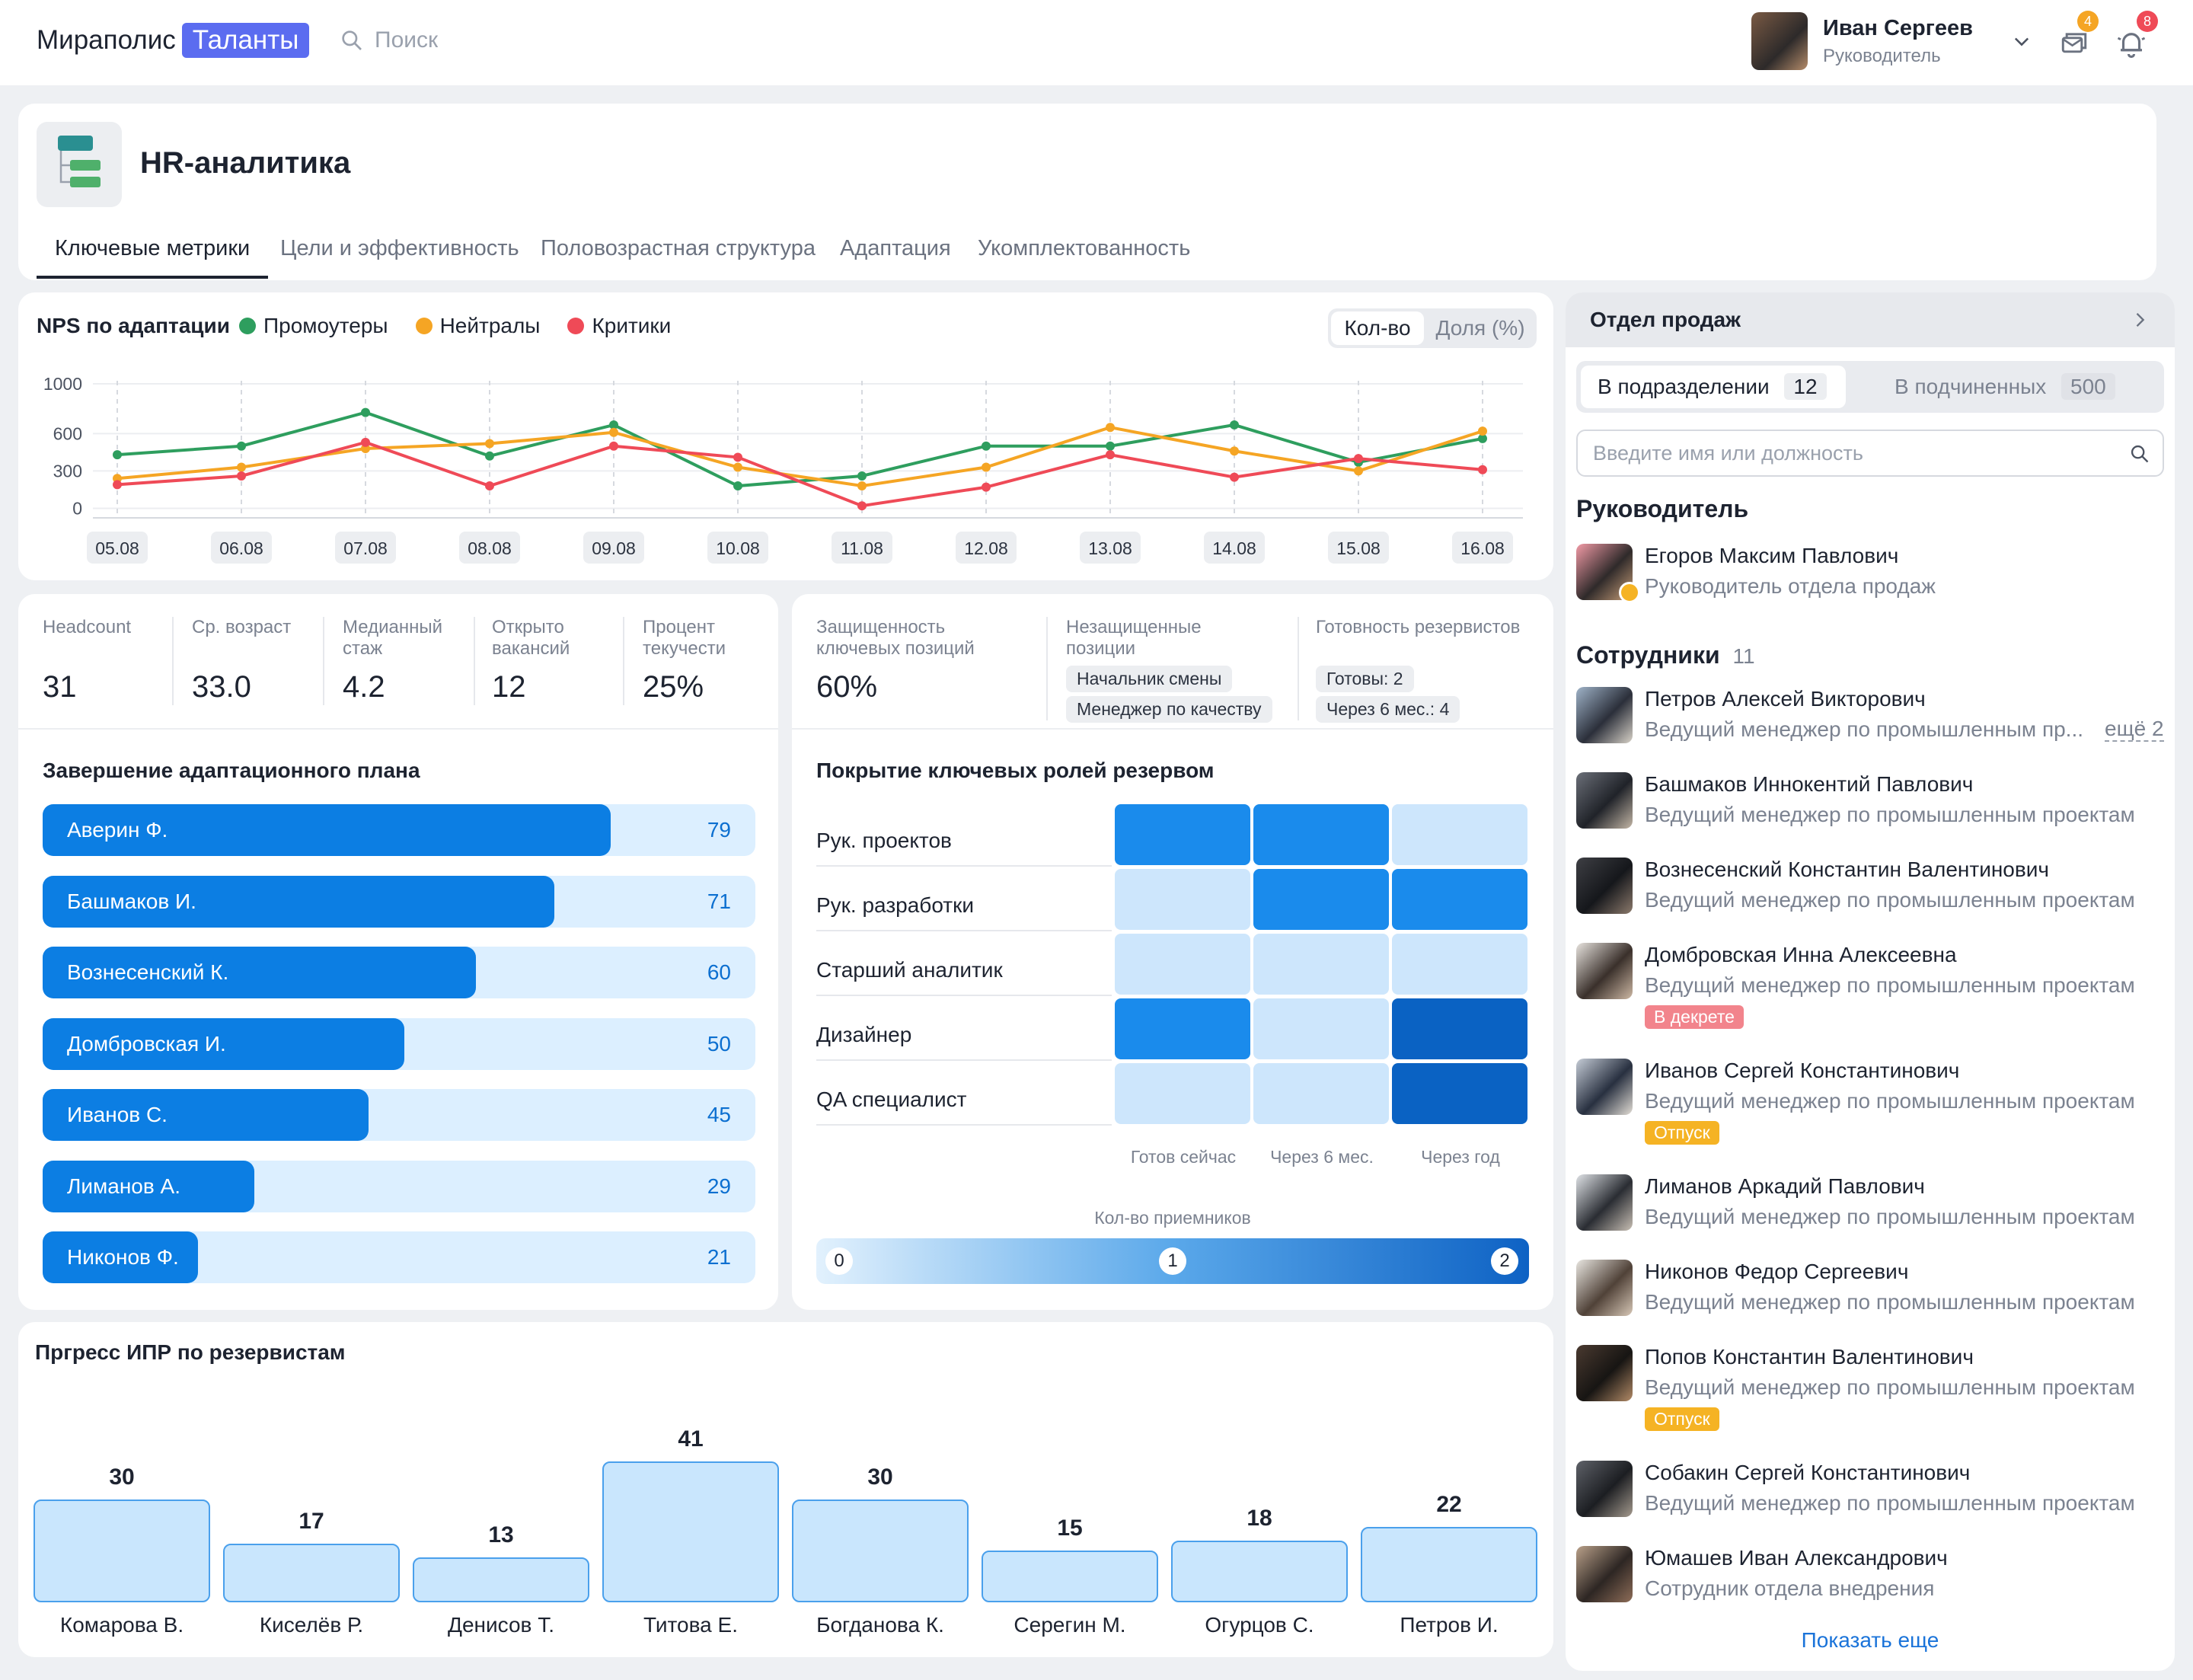  Describe the element at coordinates (719, 1043) in the screenshot. I see `adaptation-bar-value: 50` at that location.